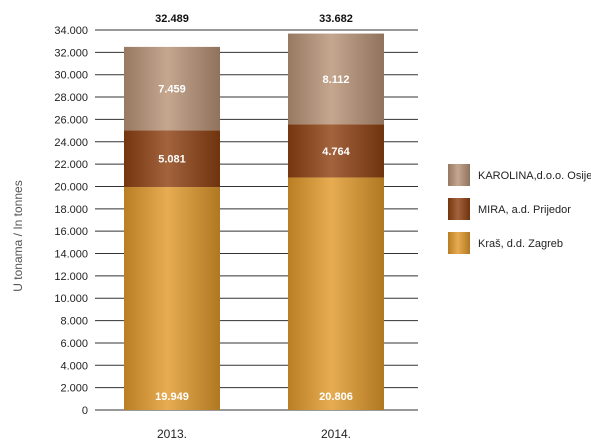 The image size is (591, 442). I want to click on y-tick-label: 6.000, so click(74, 344).